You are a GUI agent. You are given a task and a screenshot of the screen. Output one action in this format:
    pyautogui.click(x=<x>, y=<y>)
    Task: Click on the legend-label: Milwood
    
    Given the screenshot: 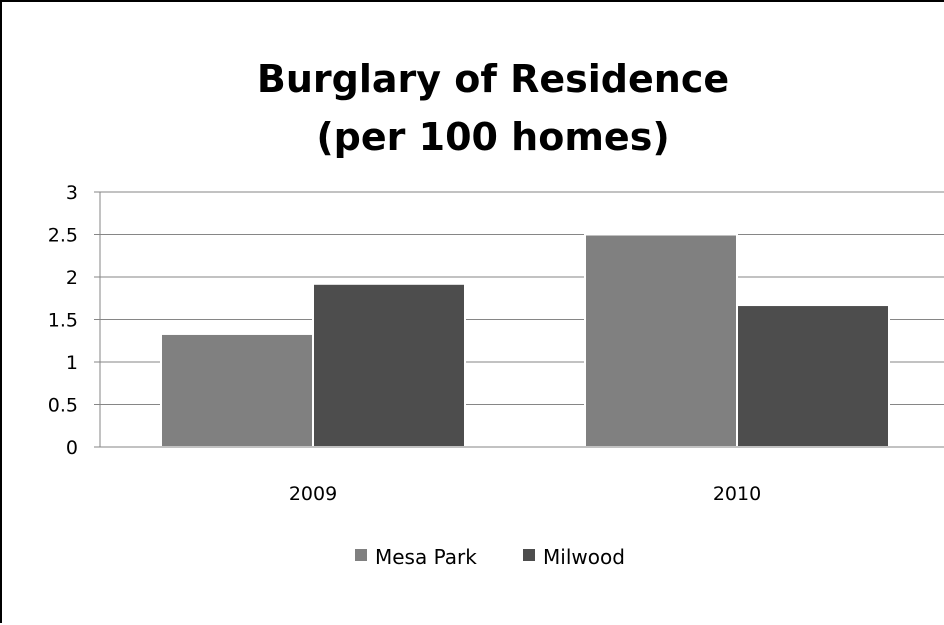 What is the action you would take?
    pyautogui.click(x=584, y=557)
    